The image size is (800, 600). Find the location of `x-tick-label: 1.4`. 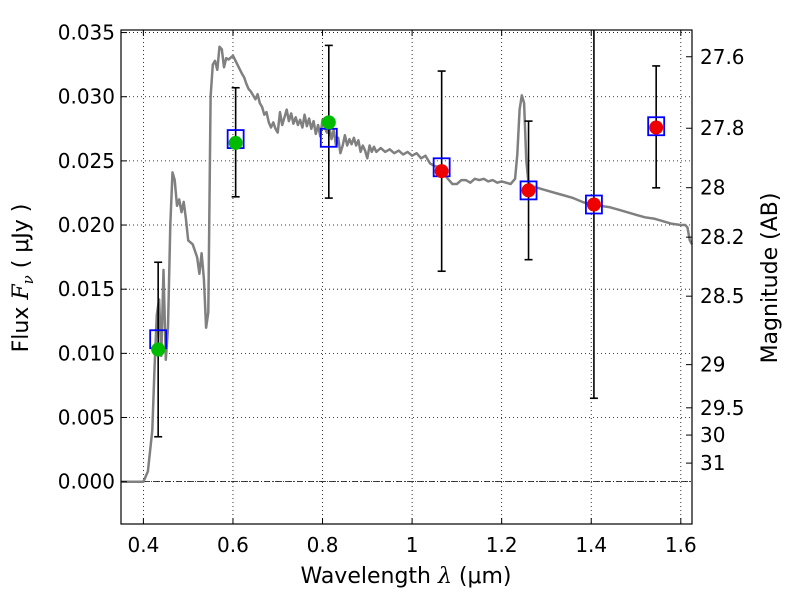

x-tick-label: 1.4 is located at coordinates (591, 545).